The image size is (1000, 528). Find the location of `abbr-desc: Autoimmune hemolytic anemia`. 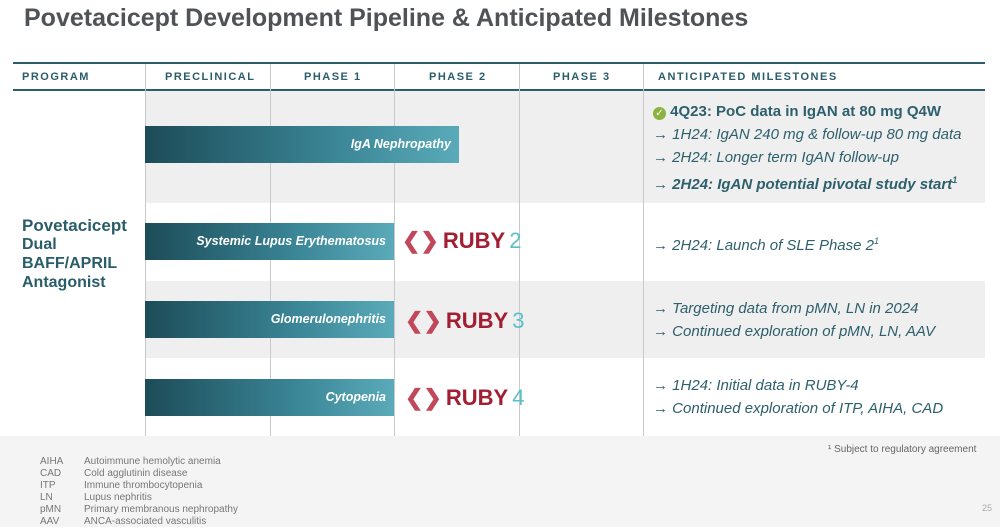

abbr-desc: Autoimmune hemolytic anemia is located at coordinates (152, 461).